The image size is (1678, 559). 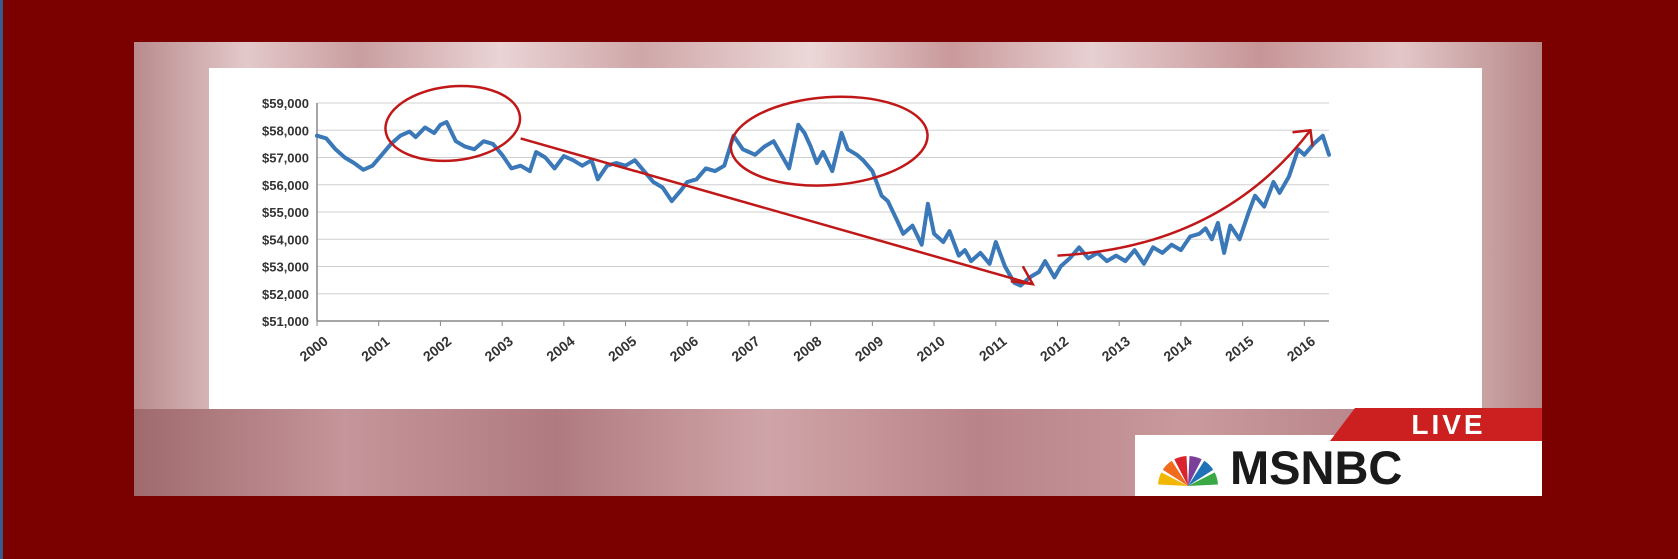 I want to click on y-tick-label: $52,000, so click(x=285, y=294).